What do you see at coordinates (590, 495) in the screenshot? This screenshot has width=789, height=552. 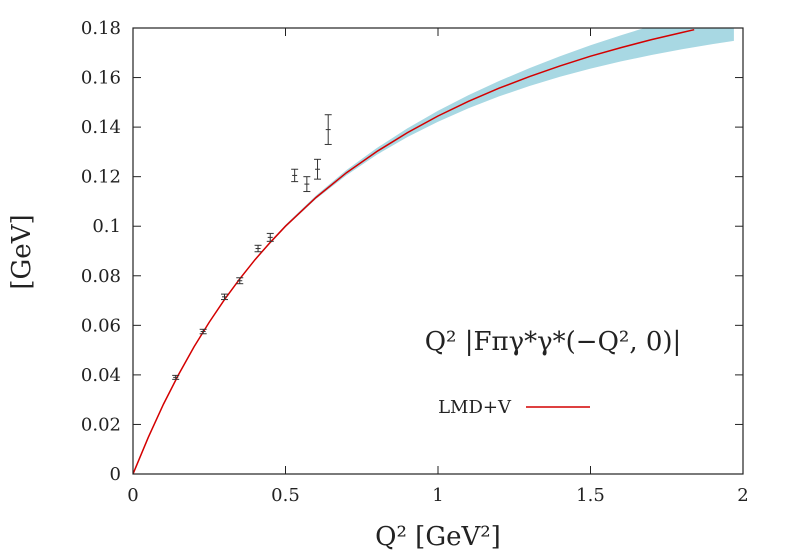 I see `x-tick-label: 1.5` at bounding box center [590, 495].